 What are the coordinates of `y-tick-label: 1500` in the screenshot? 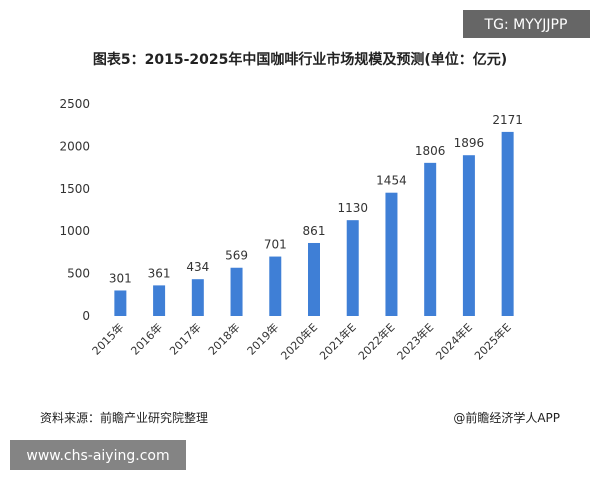 It's located at (74, 189).